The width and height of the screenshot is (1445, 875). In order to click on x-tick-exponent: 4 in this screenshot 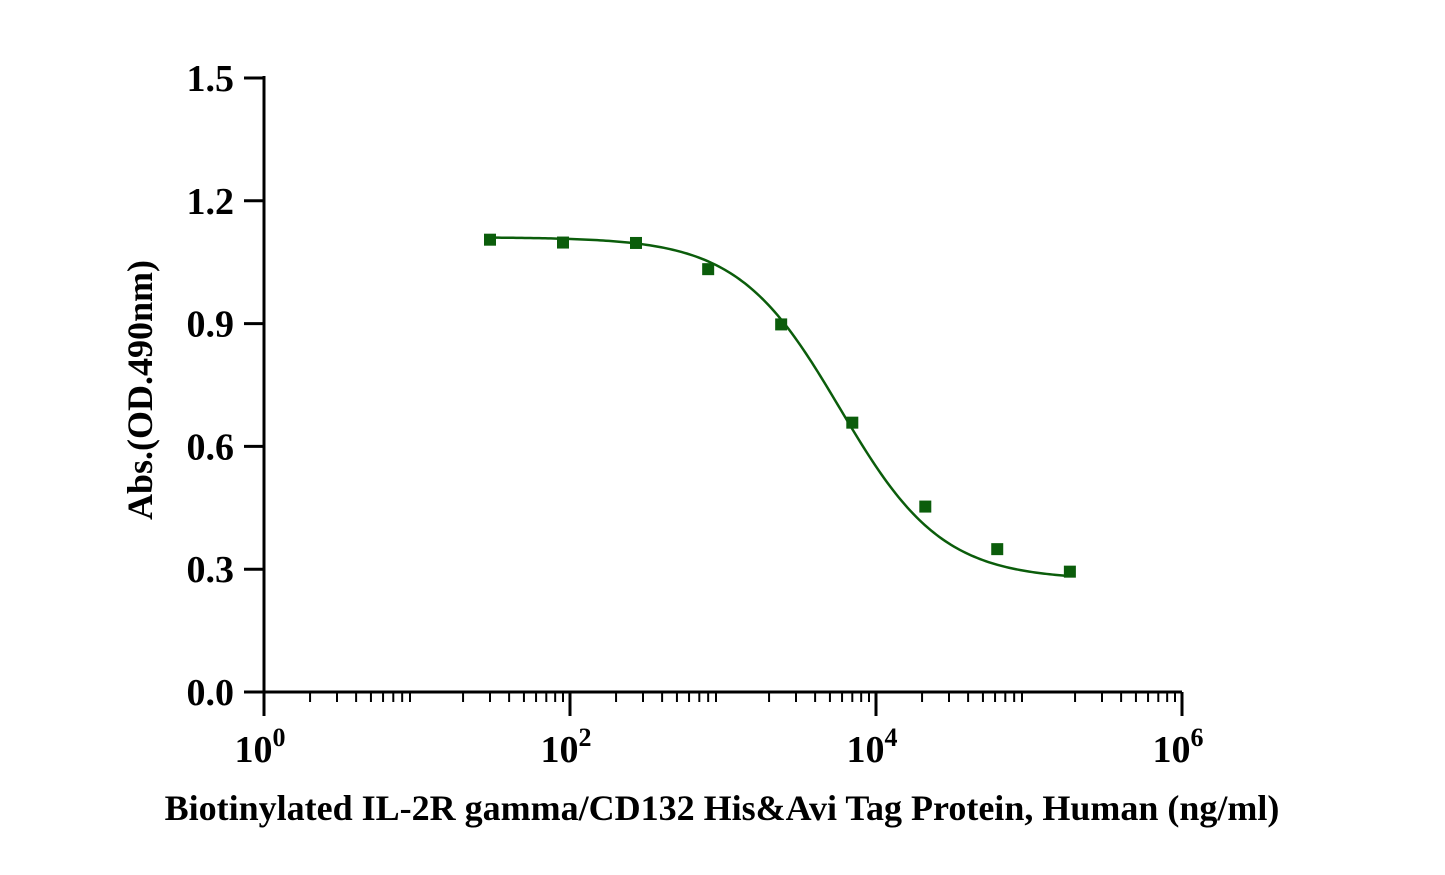, I will do `click(891, 737)`.